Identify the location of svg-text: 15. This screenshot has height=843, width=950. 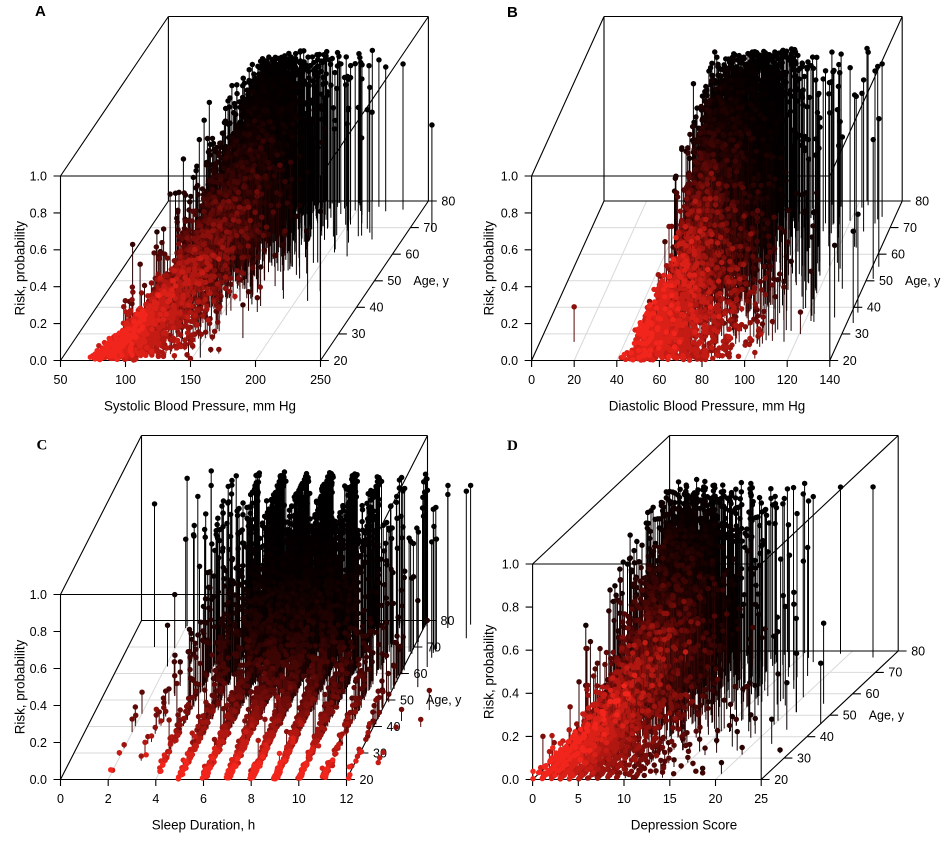
(670, 799).